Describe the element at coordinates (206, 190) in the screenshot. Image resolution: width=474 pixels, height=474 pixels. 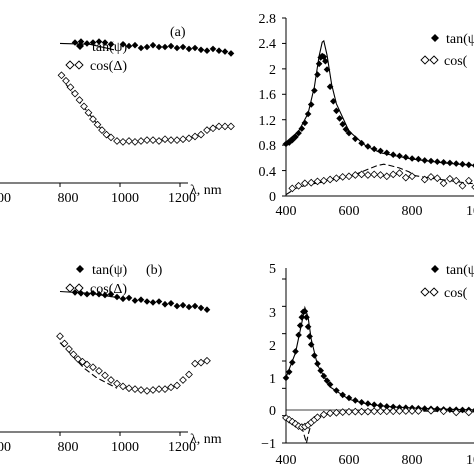
I see `panel-a-left-x-axis-label: λ, nm` at that location.